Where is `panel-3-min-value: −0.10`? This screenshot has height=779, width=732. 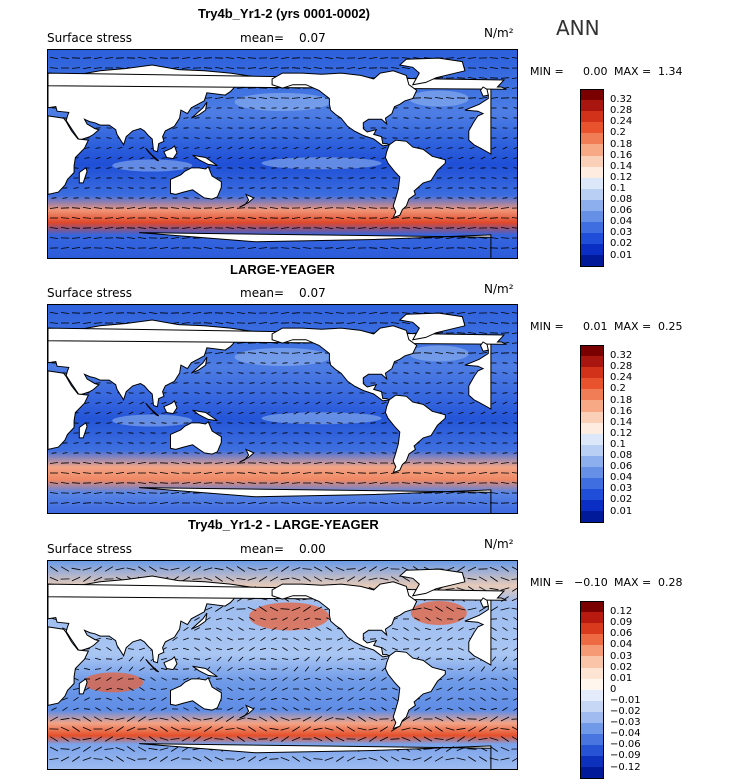
panel-3-min-value: −0.10 is located at coordinates (591, 582).